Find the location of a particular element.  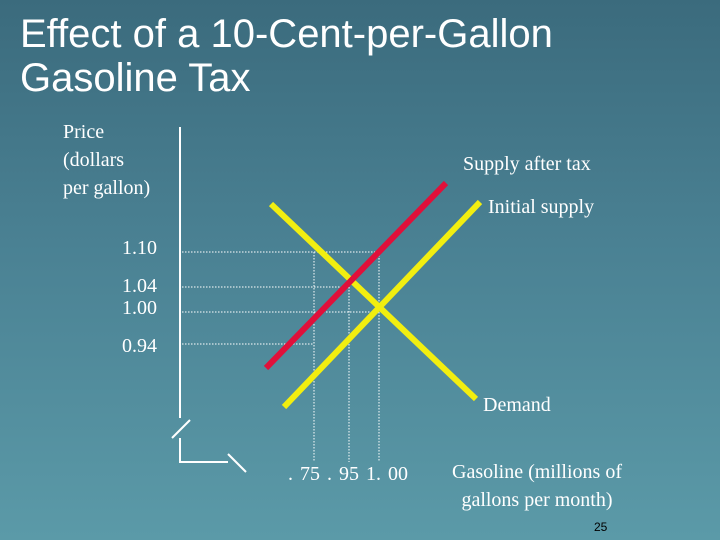

y-axis-label: Price (dollars per gallon) is located at coordinates (106, 160).